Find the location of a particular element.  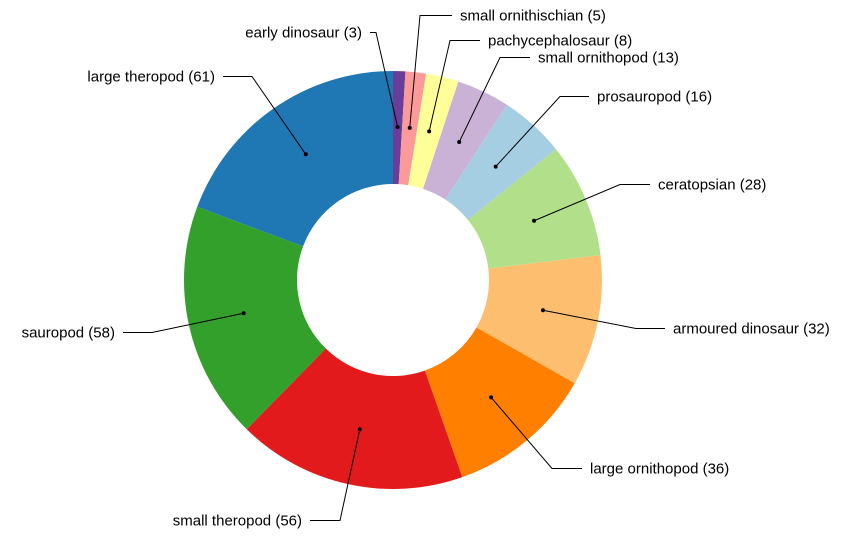

slice-label-pachycephalosaur: pachycephalosaur (8) is located at coordinates (560, 40).